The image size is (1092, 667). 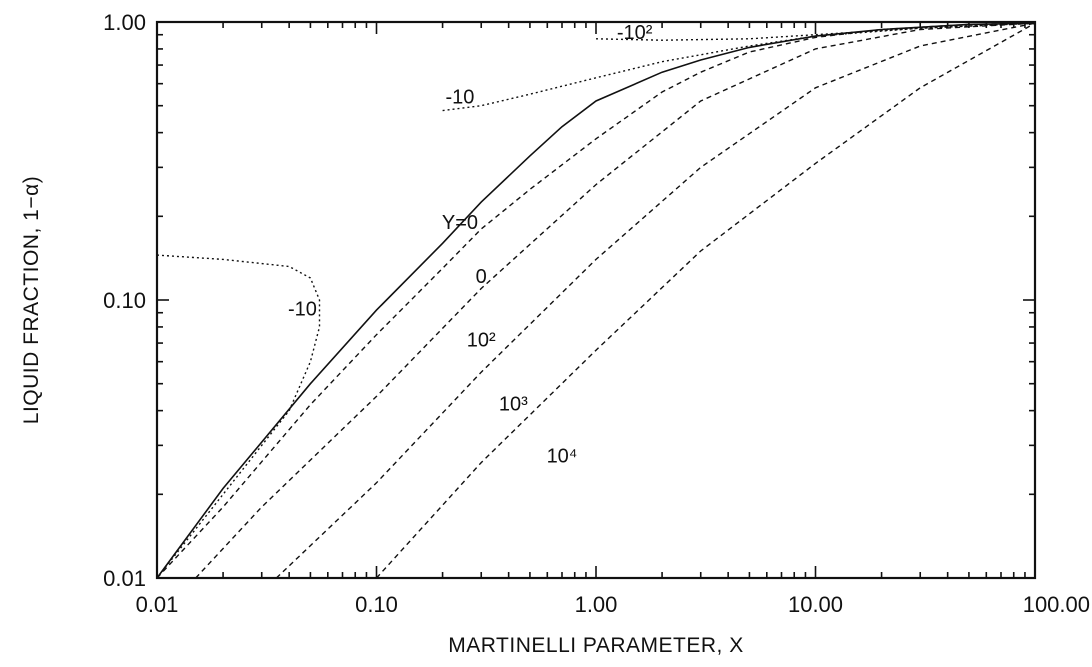 I want to click on x-tick-label: 1.00, so click(x=596, y=604).